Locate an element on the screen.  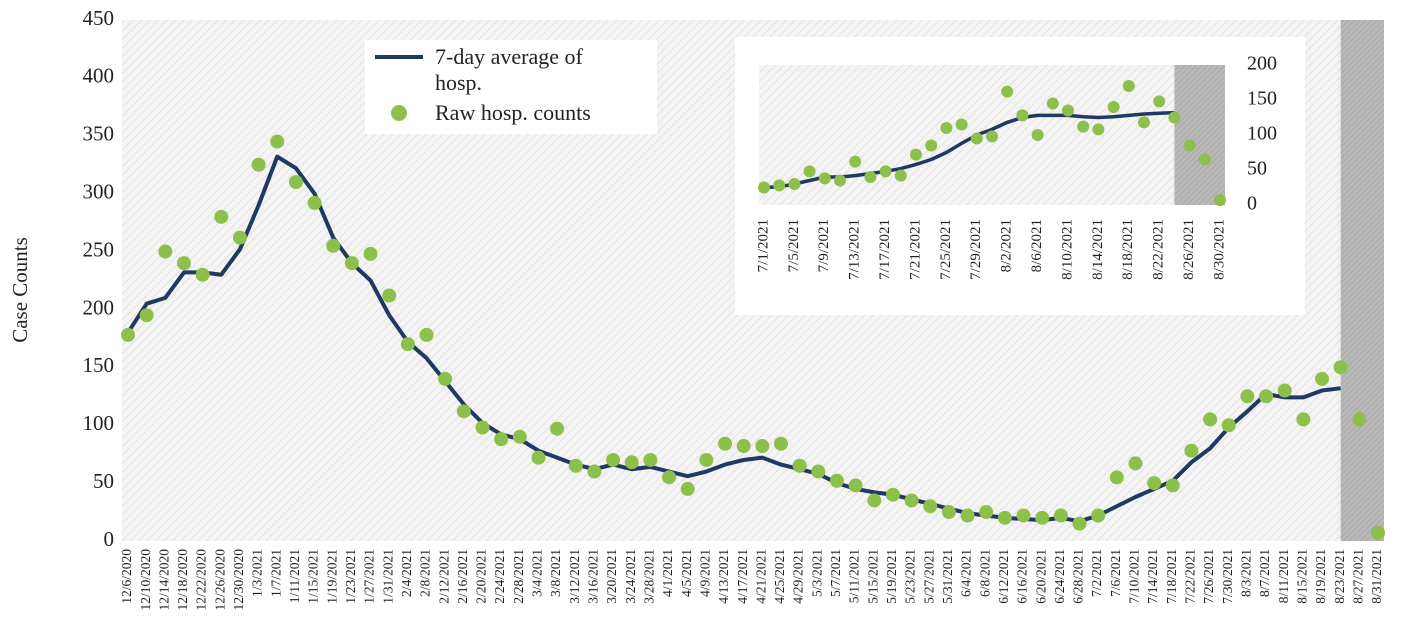
x-tick-label: 7/30/2021 is located at coordinates (1227, 576).